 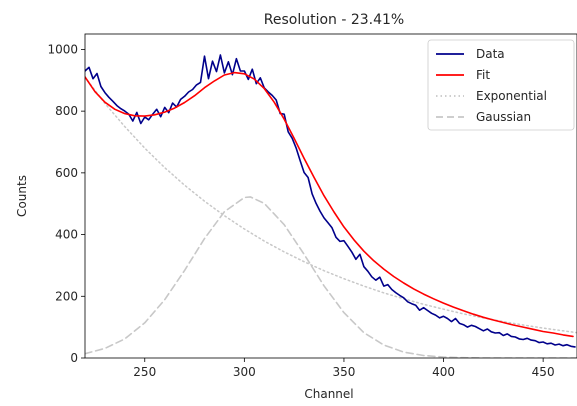 What do you see at coordinates (22, 196) in the screenshot?
I see `y-axis-label: Counts` at bounding box center [22, 196].